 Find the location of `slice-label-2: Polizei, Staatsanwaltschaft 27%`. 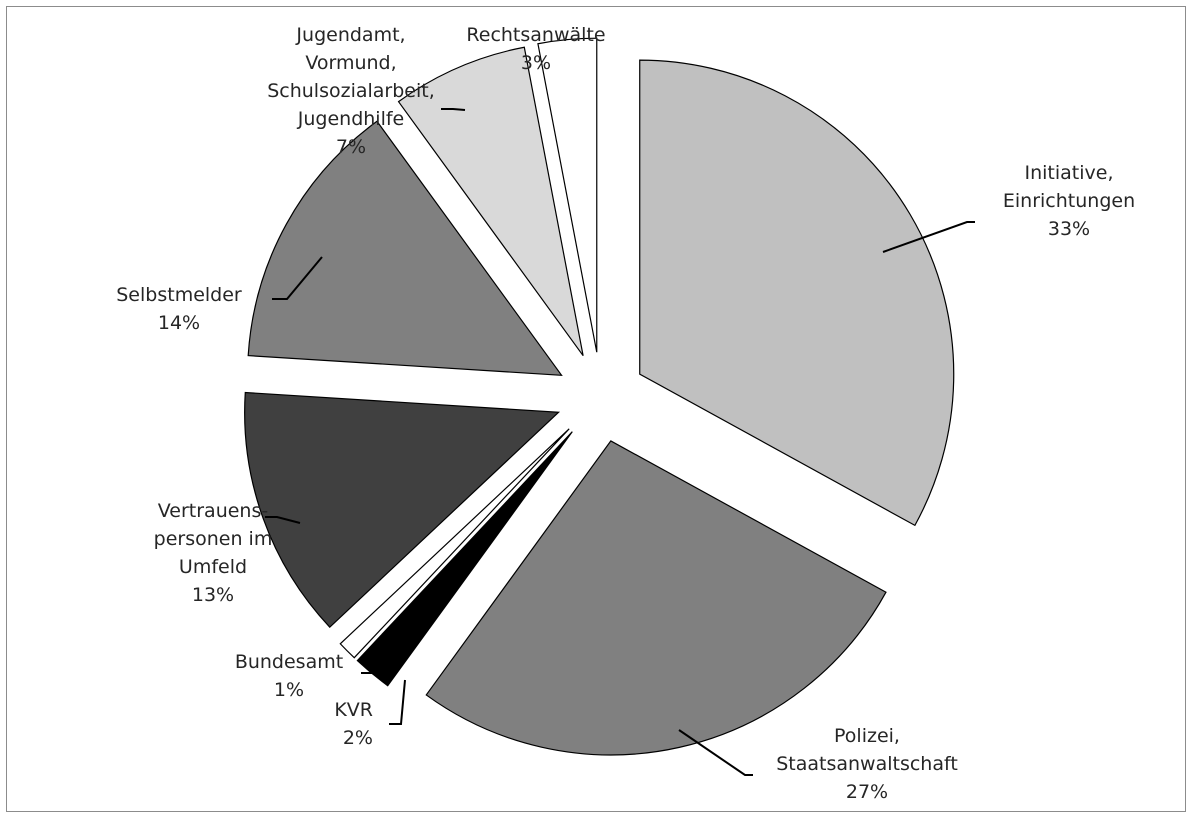

slice-label-2: Polizei, Staatsanwaltschaft 27% is located at coordinates (867, 764).